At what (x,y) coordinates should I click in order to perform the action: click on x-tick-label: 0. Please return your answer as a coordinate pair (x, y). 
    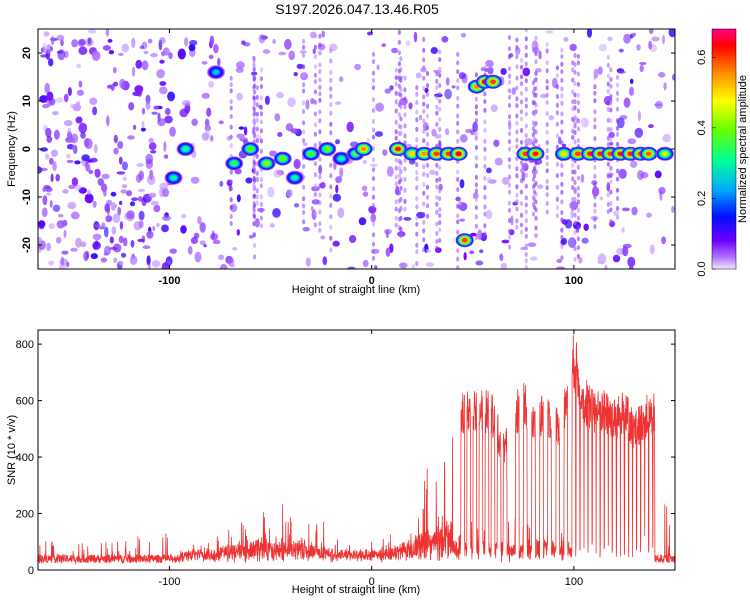
    Looking at the image, I should click on (372, 582).